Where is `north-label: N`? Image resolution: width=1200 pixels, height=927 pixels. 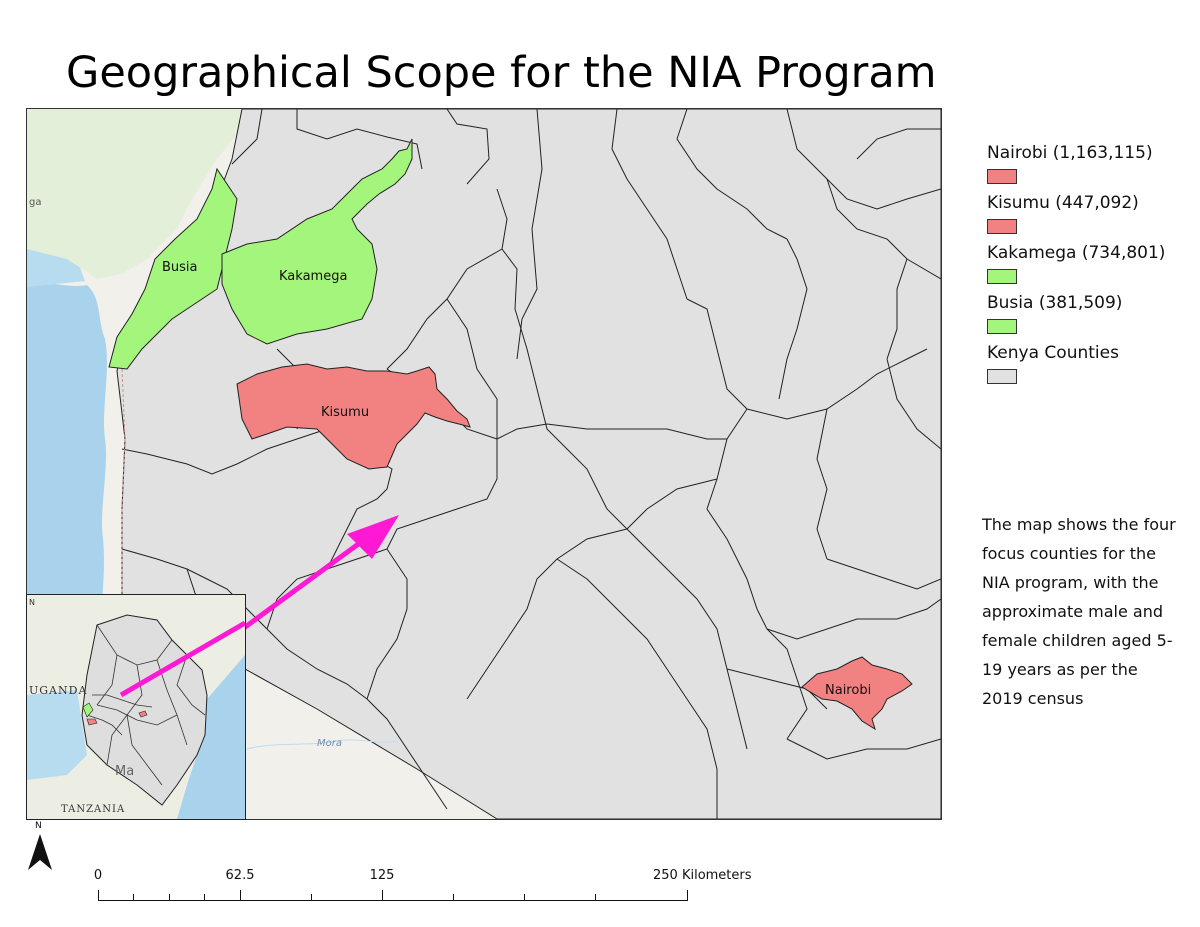
north-label: N is located at coordinates (38, 826).